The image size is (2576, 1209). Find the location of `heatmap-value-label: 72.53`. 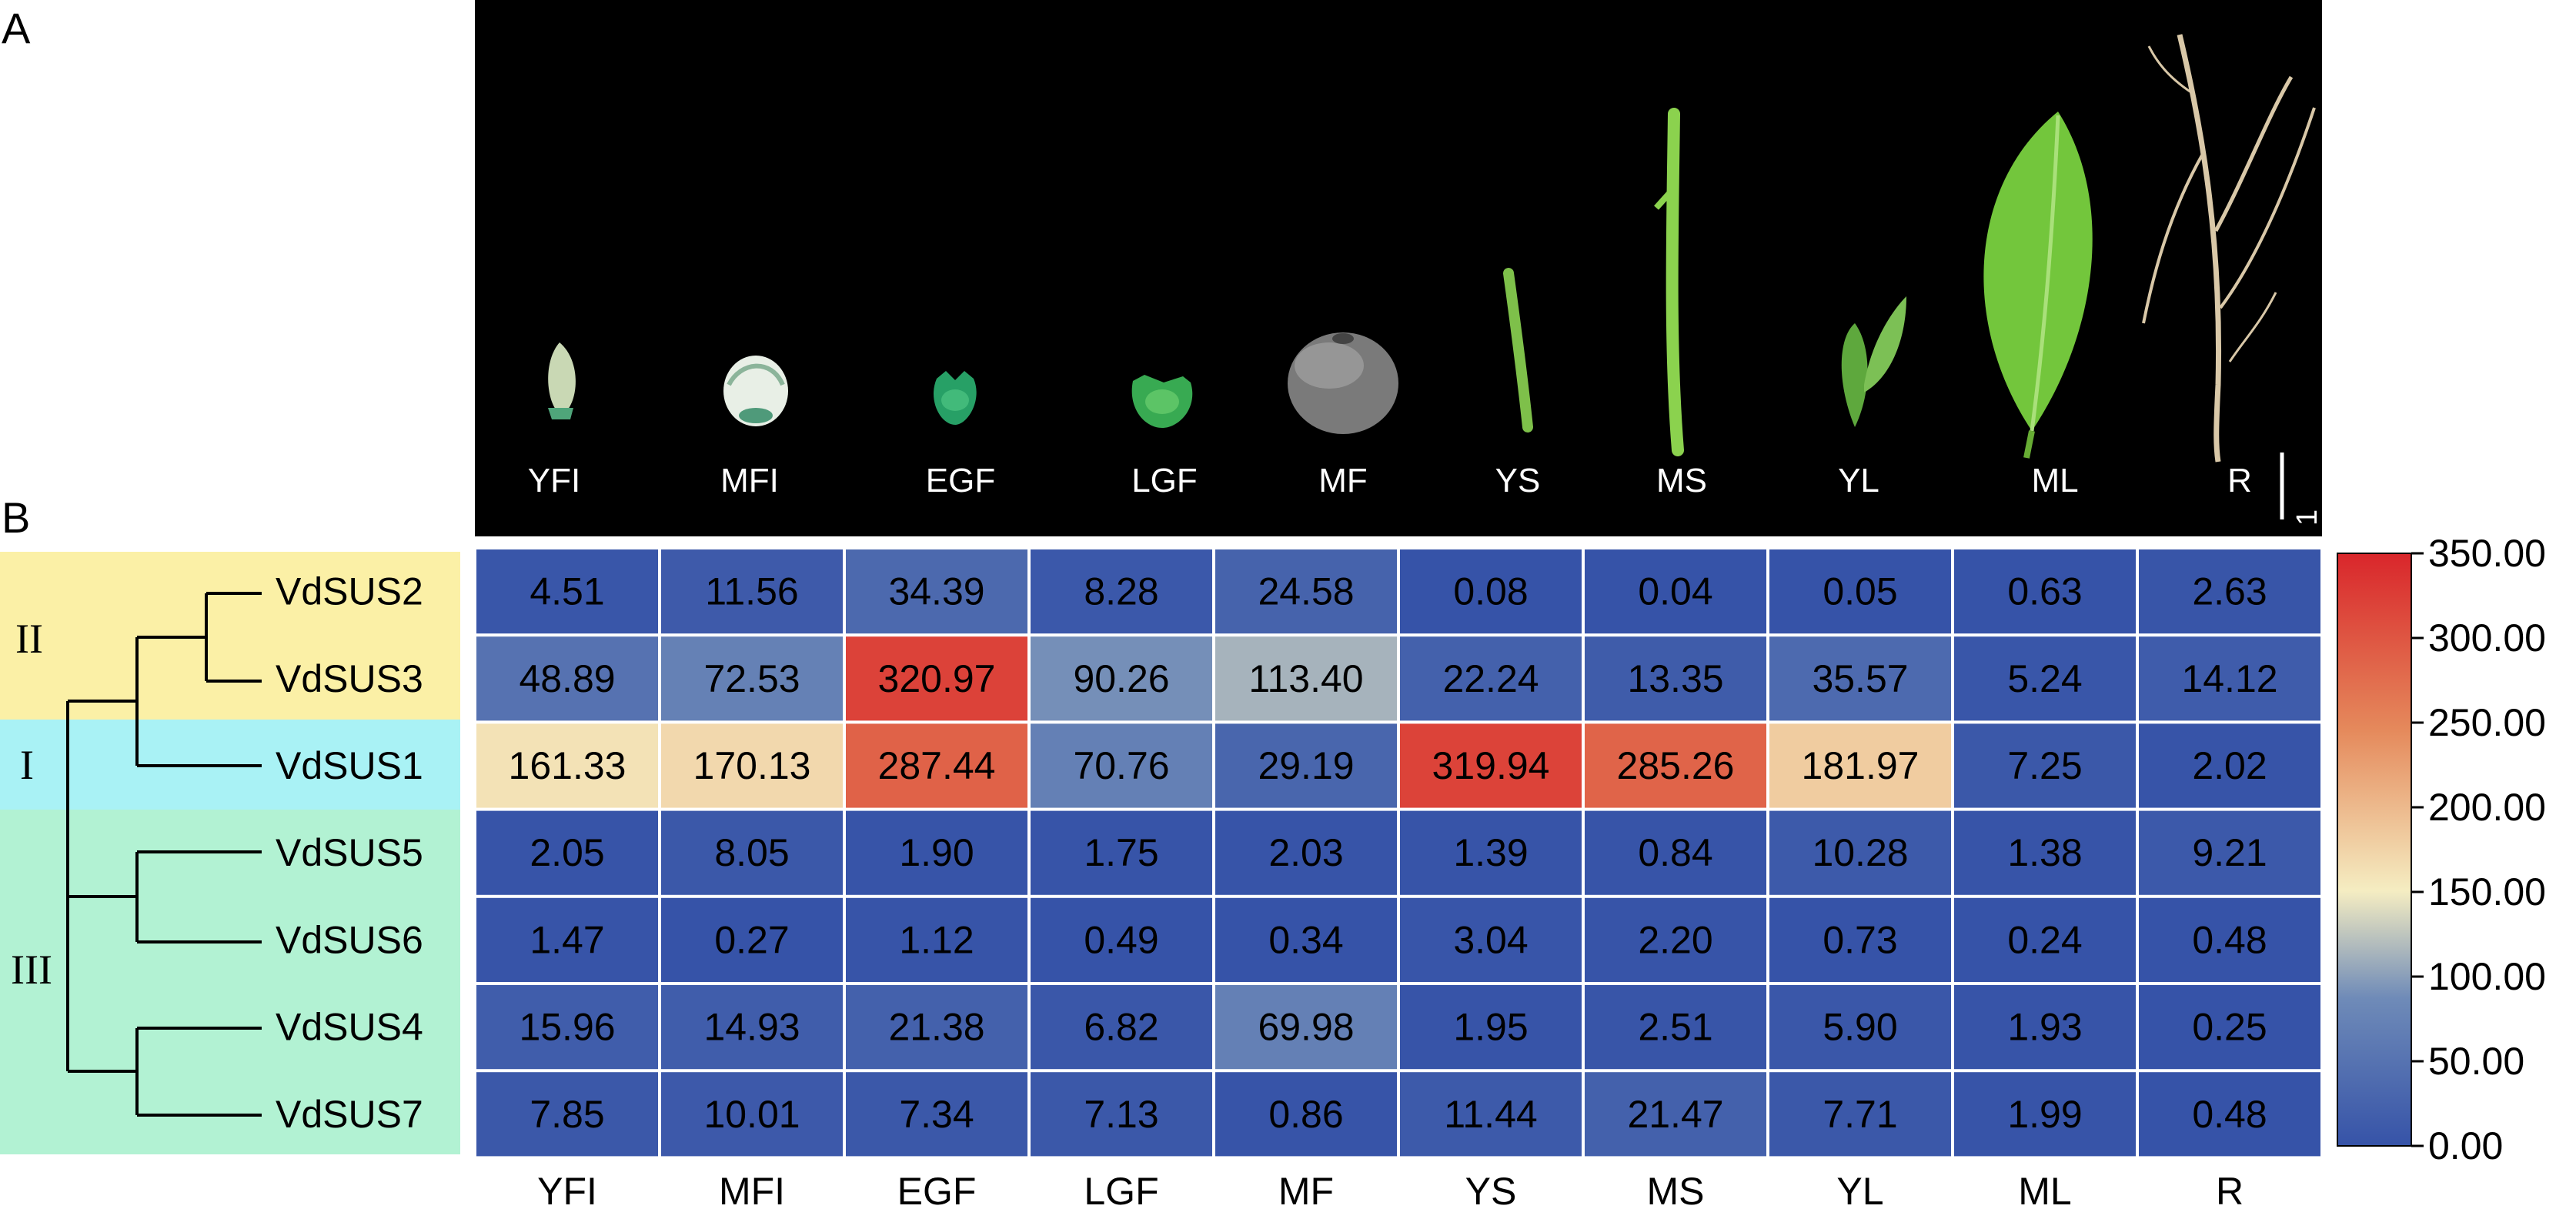

heatmap-value-label: 72.53 is located at coordinates (751, 678).